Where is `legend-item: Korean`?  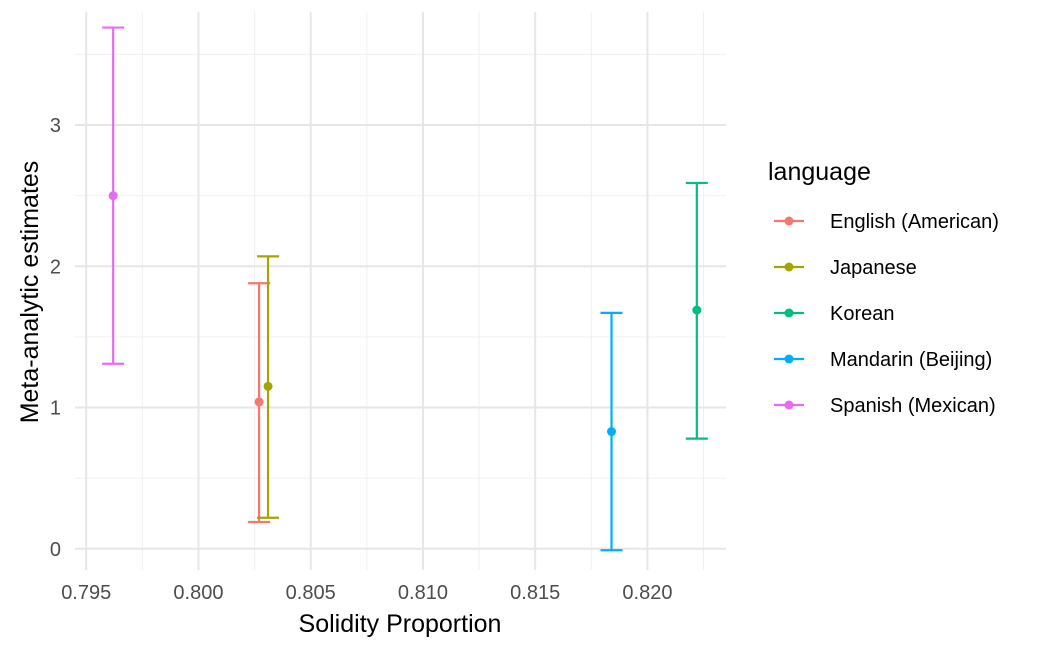 legend-item: Korean is located at coordinates (834, 314).